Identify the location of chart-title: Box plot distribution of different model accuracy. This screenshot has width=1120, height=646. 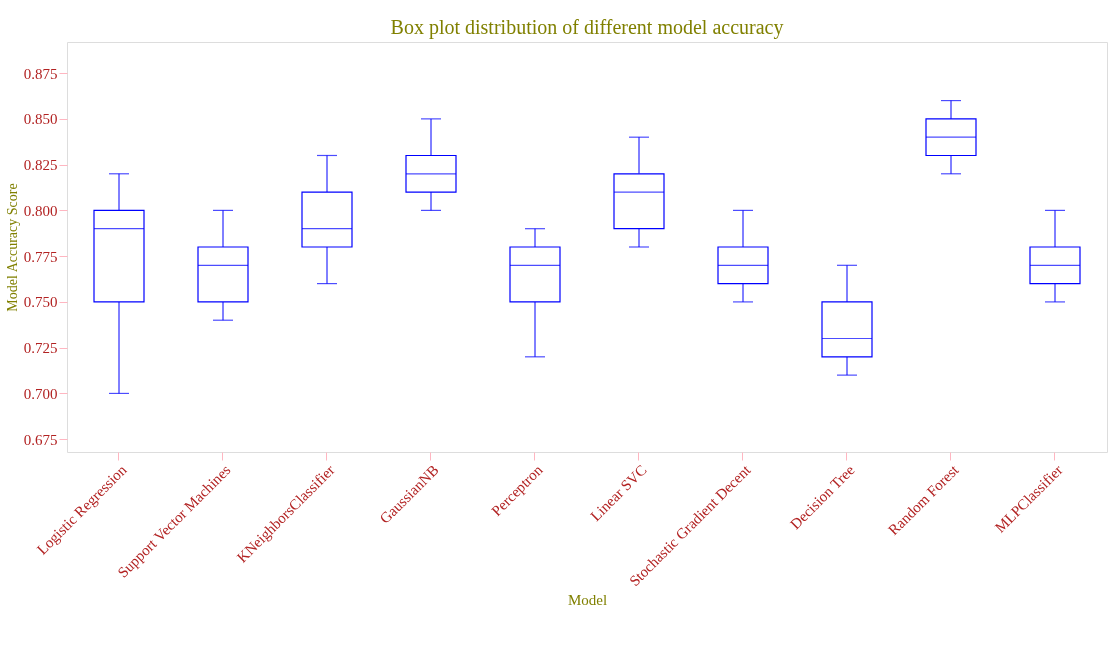
(587, 27).